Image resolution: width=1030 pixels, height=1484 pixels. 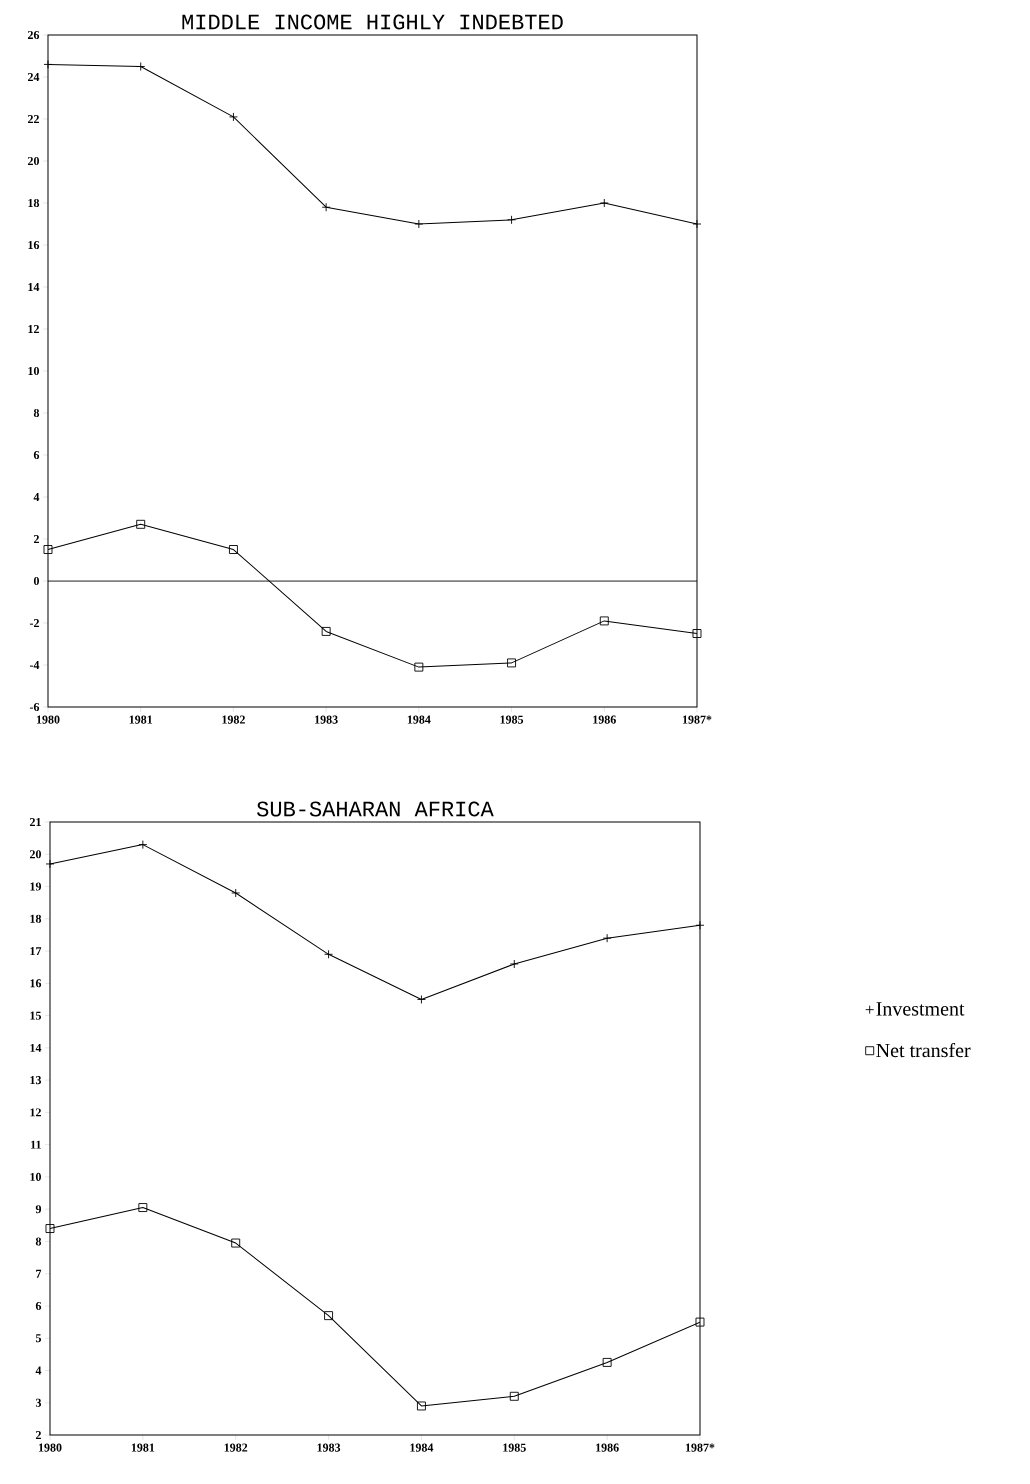 I want to click on y-tick-label: 15, so click(x=36, y=1015).